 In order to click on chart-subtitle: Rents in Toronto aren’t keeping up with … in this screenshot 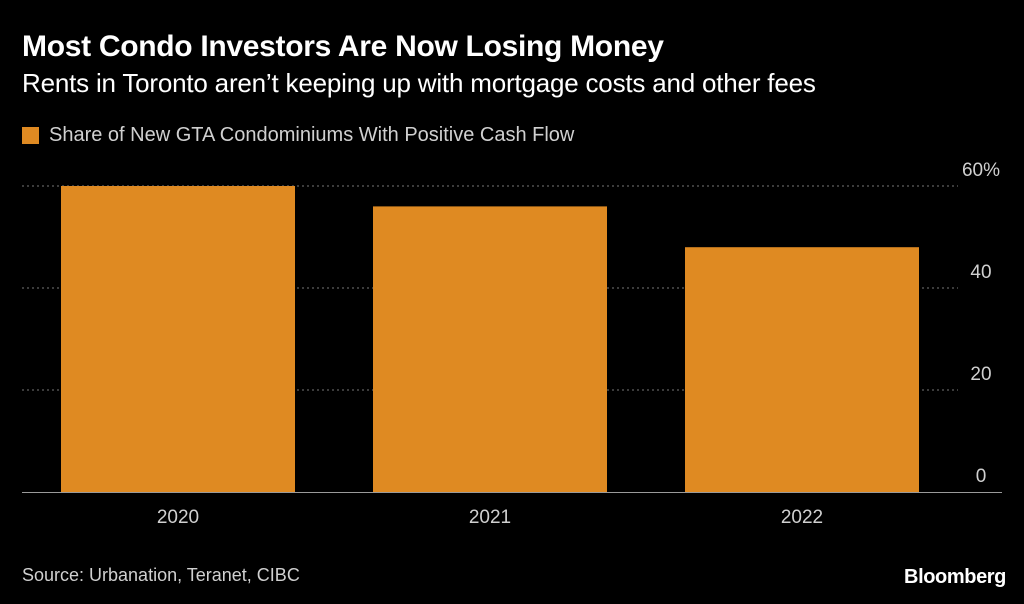, I will do `click(419, 83)`.